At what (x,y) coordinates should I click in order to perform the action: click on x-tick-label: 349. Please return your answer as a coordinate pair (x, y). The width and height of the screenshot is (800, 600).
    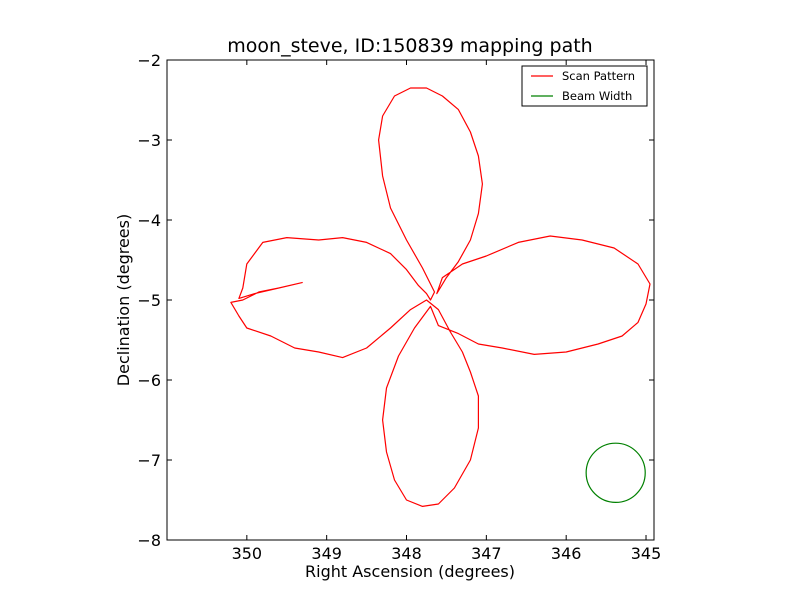
    Looking at the image, I should click on (326, 553).